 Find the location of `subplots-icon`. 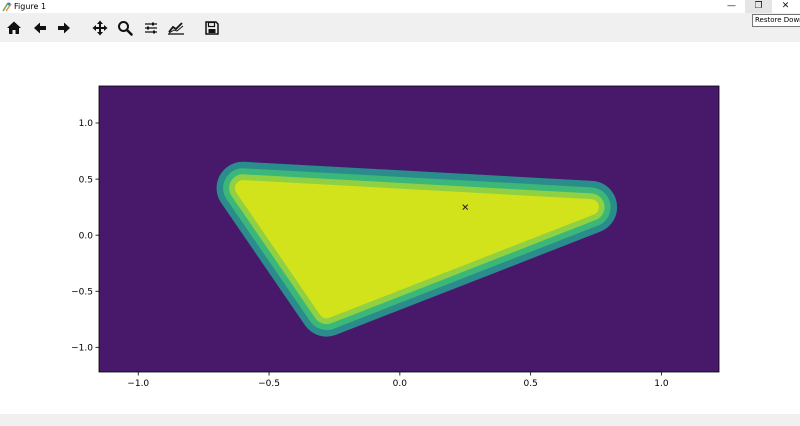

subplots-icon is located at coordinates (151, 28).